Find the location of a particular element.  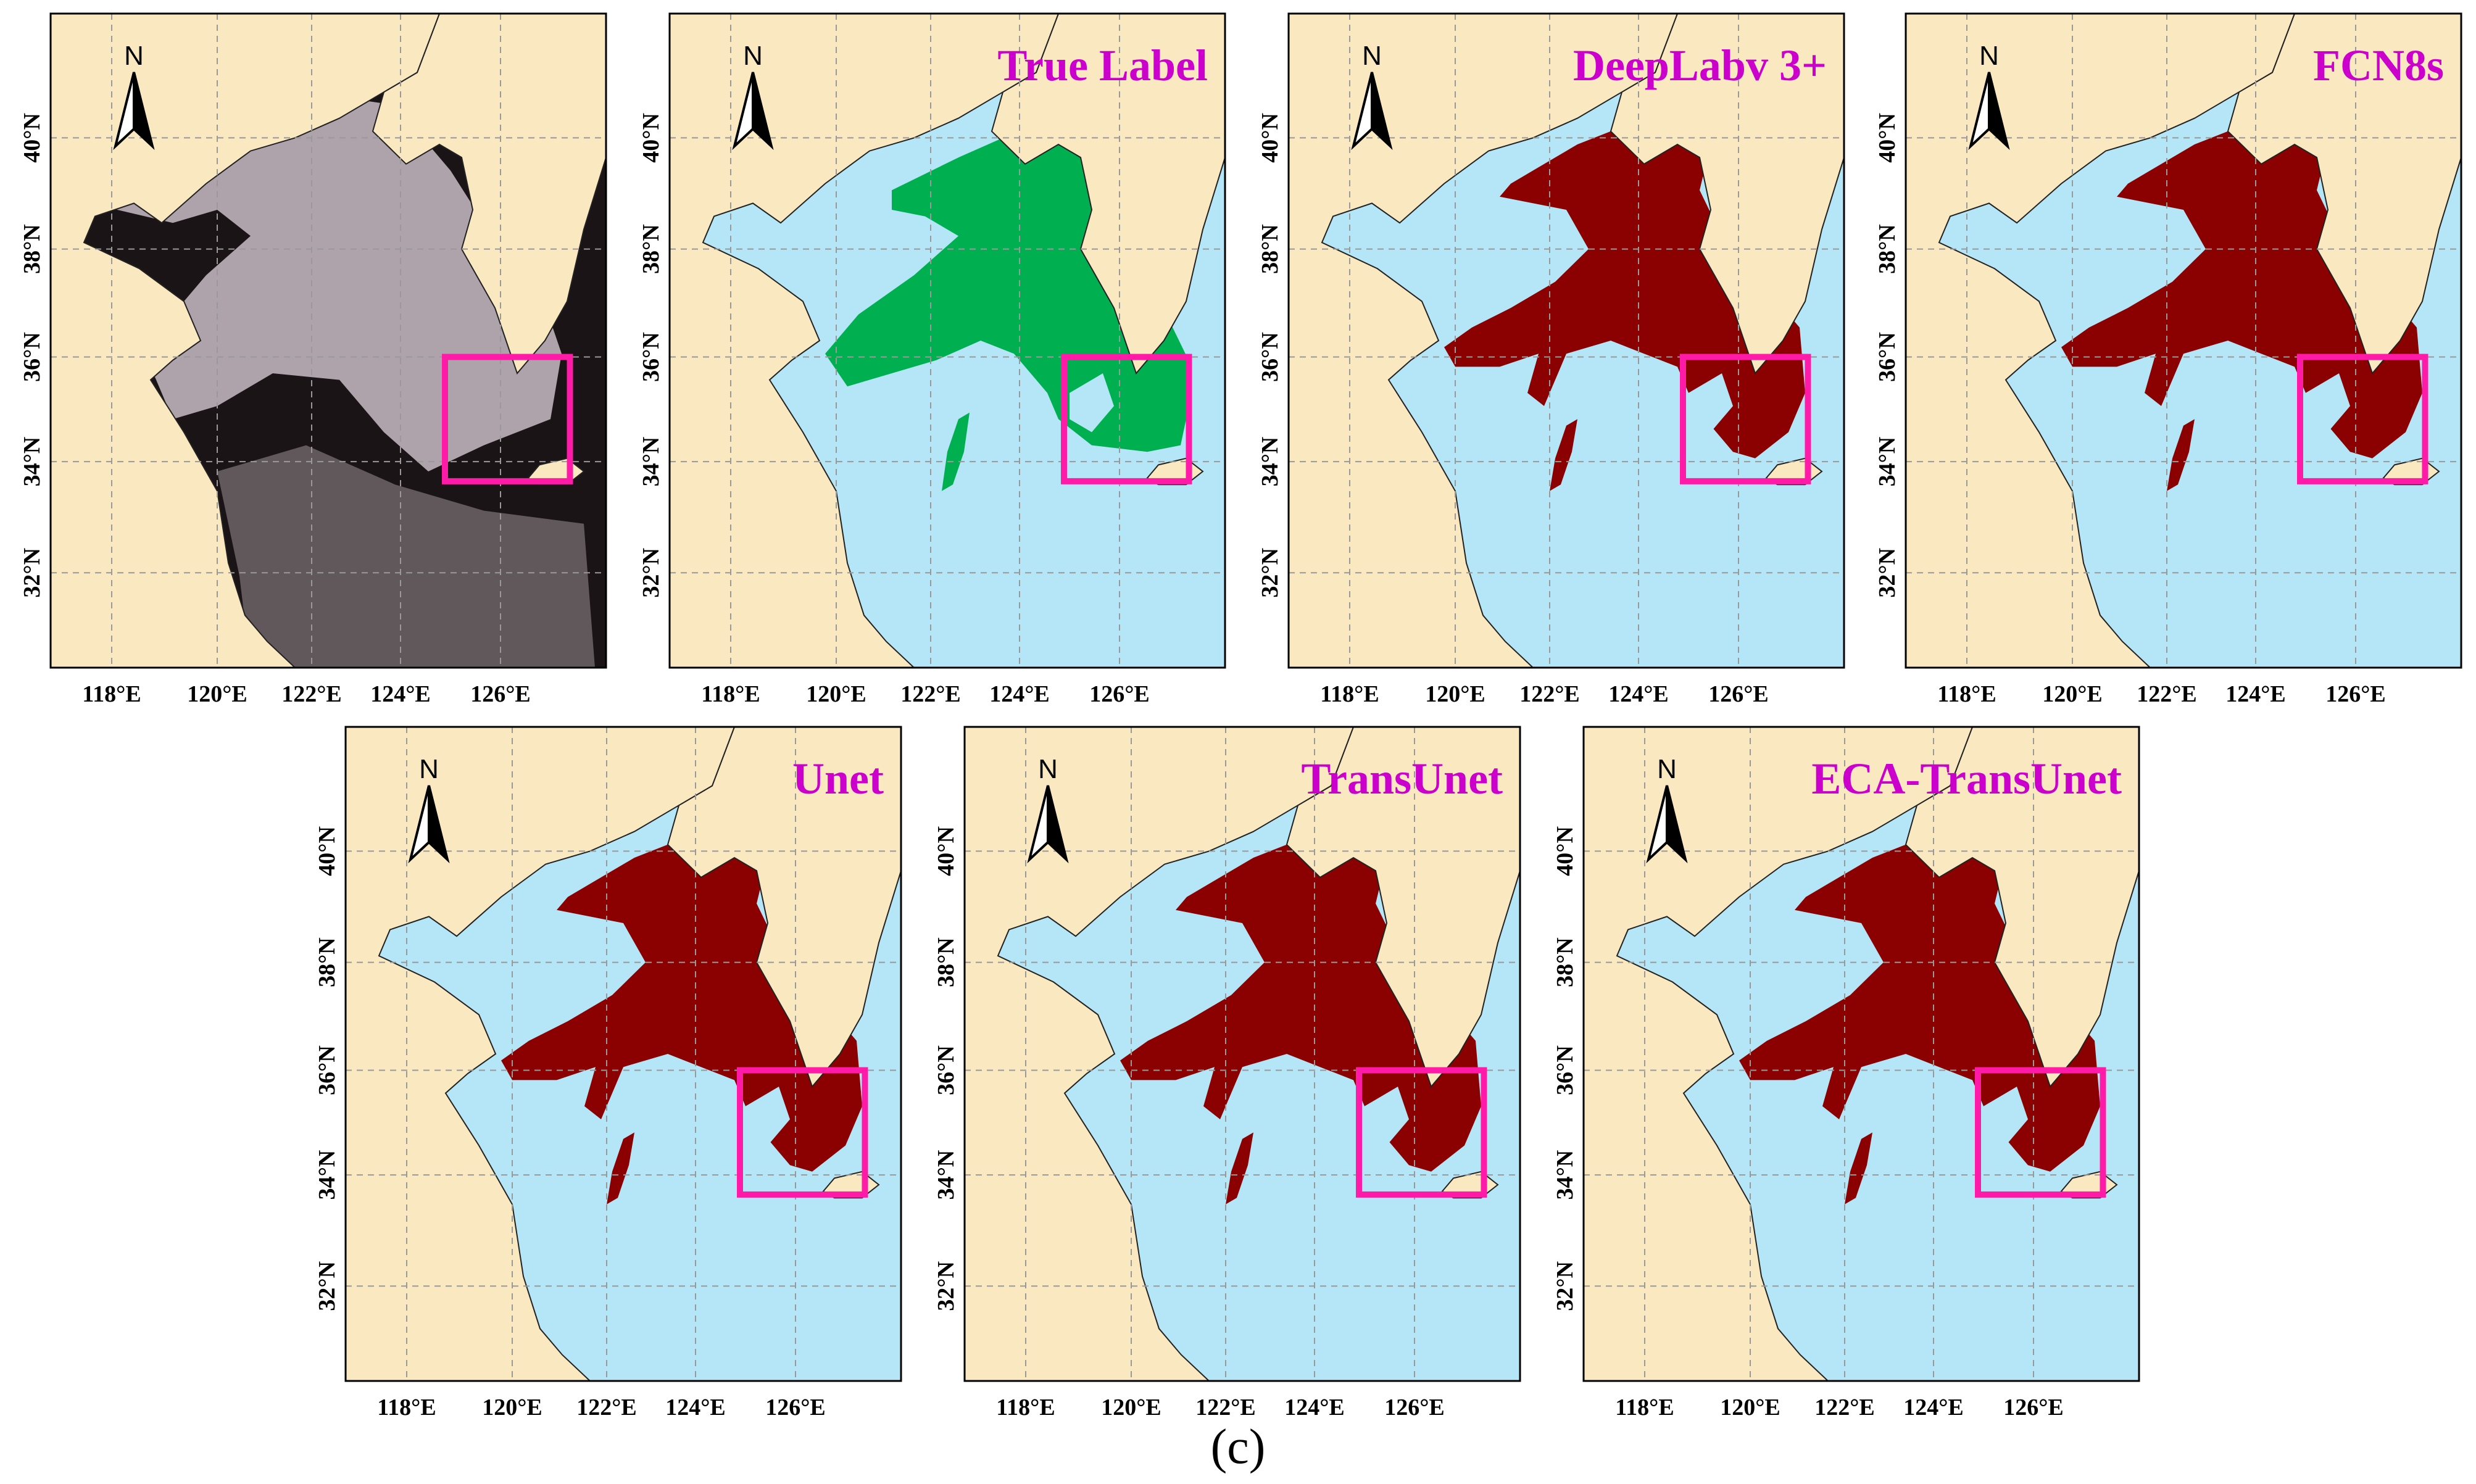

panel-title-eca-transunet: ECA-TransUnet is located at coordinates (1966, 779).